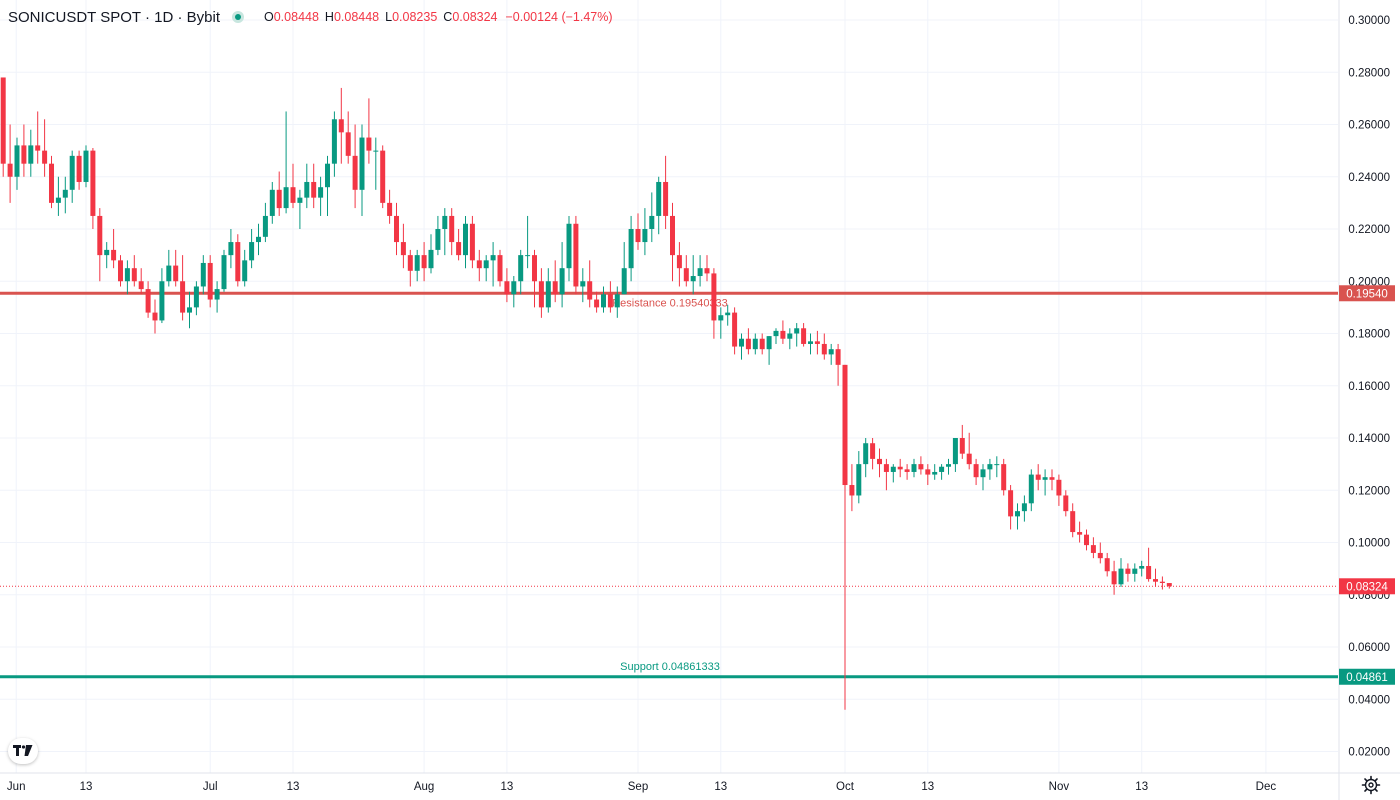 The width and height of the screenshot is (1400, 800). Describe the element at coordinates (23, 751) in the screenshot. I see `tradingview-logo-icon` at that location.